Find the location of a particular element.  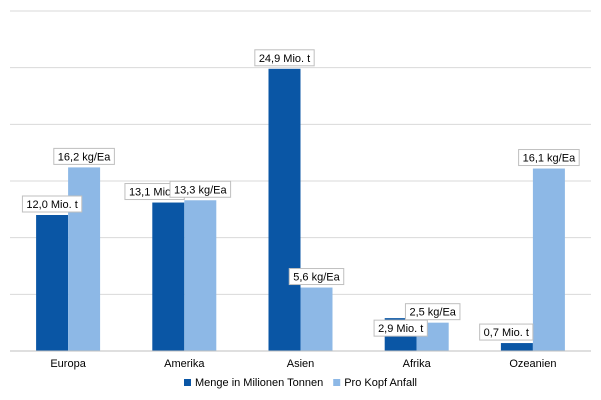

data-label-menge-asien: 24,9 Mio. t is located at coordinates (284, 58).